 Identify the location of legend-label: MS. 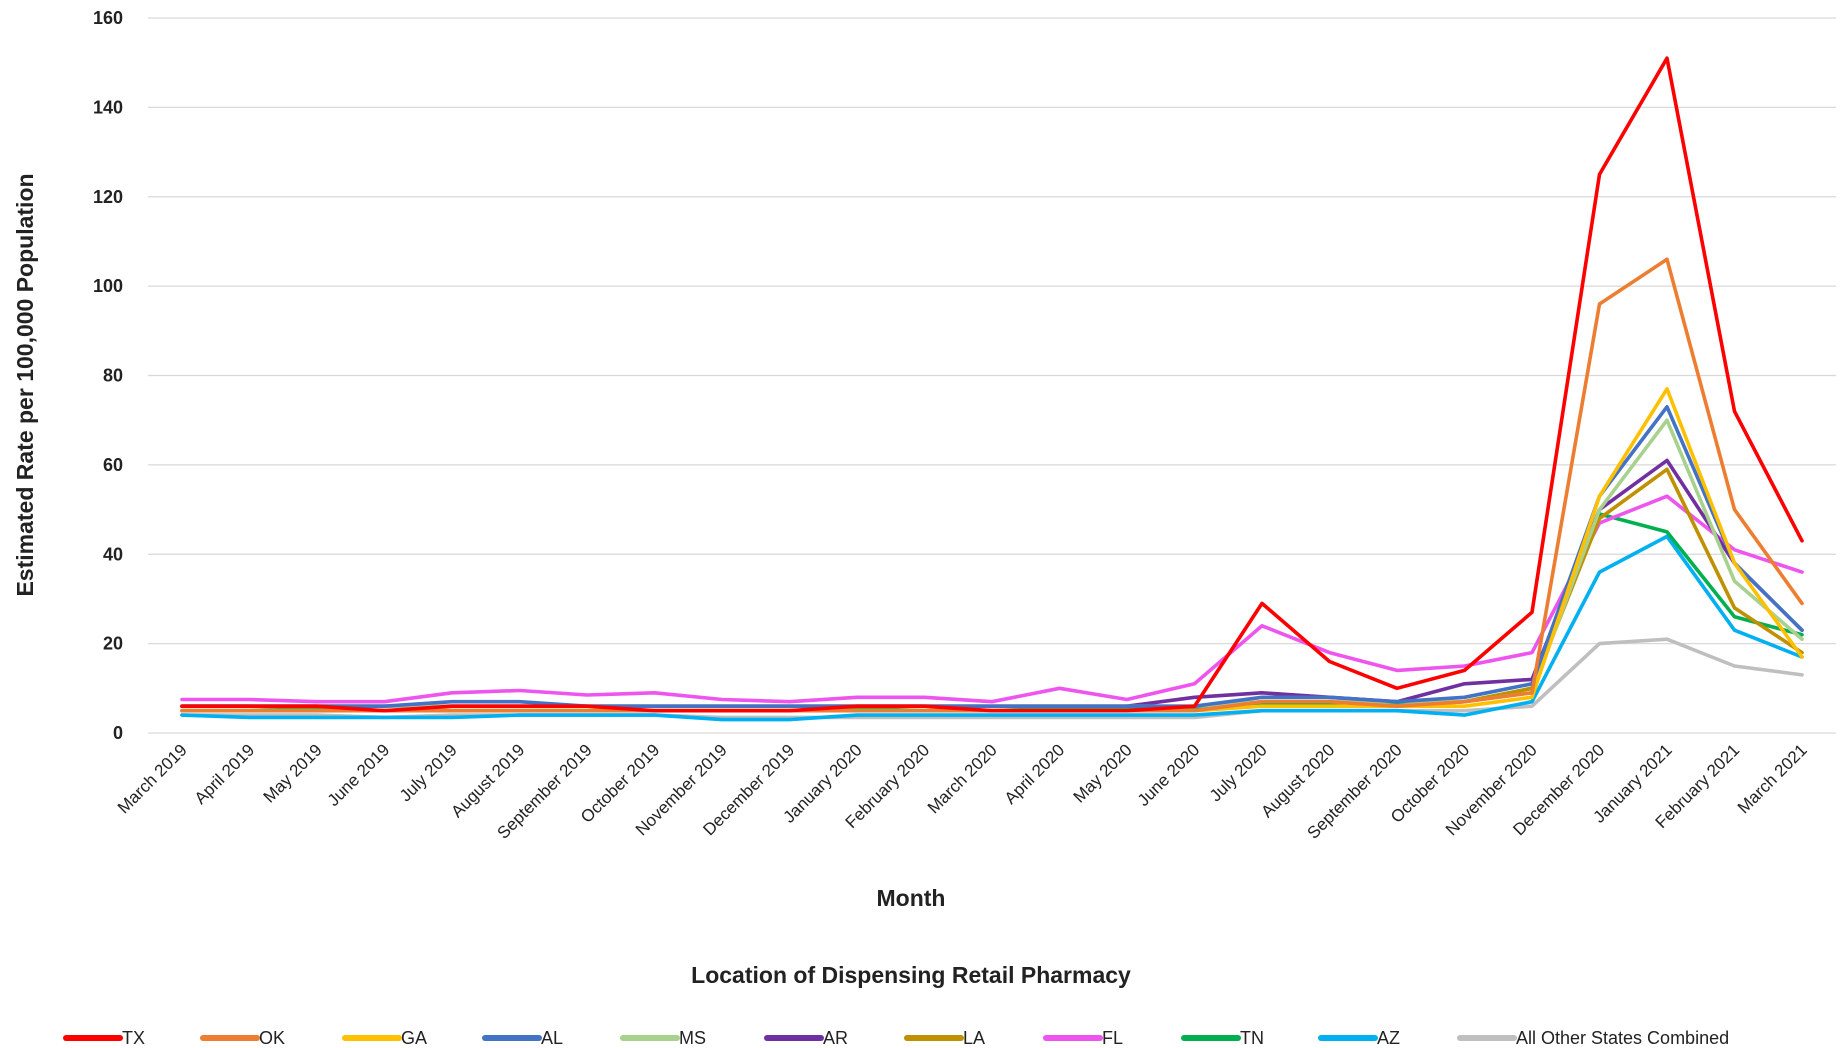
(692, 1038).